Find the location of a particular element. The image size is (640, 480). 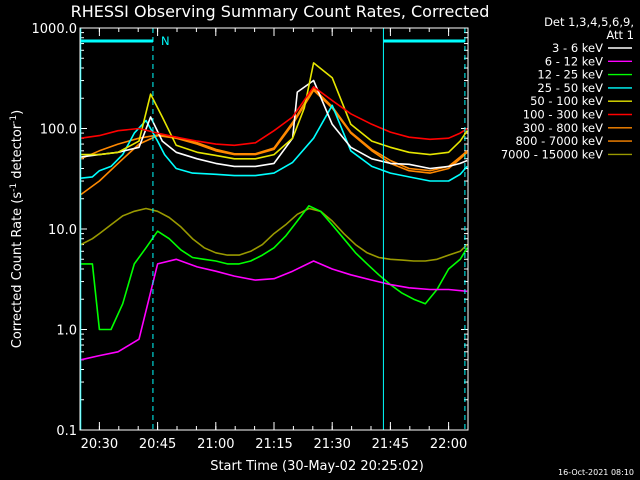

legend-entry-label: 100 - 300 keV is located at coordinates (563, 115).